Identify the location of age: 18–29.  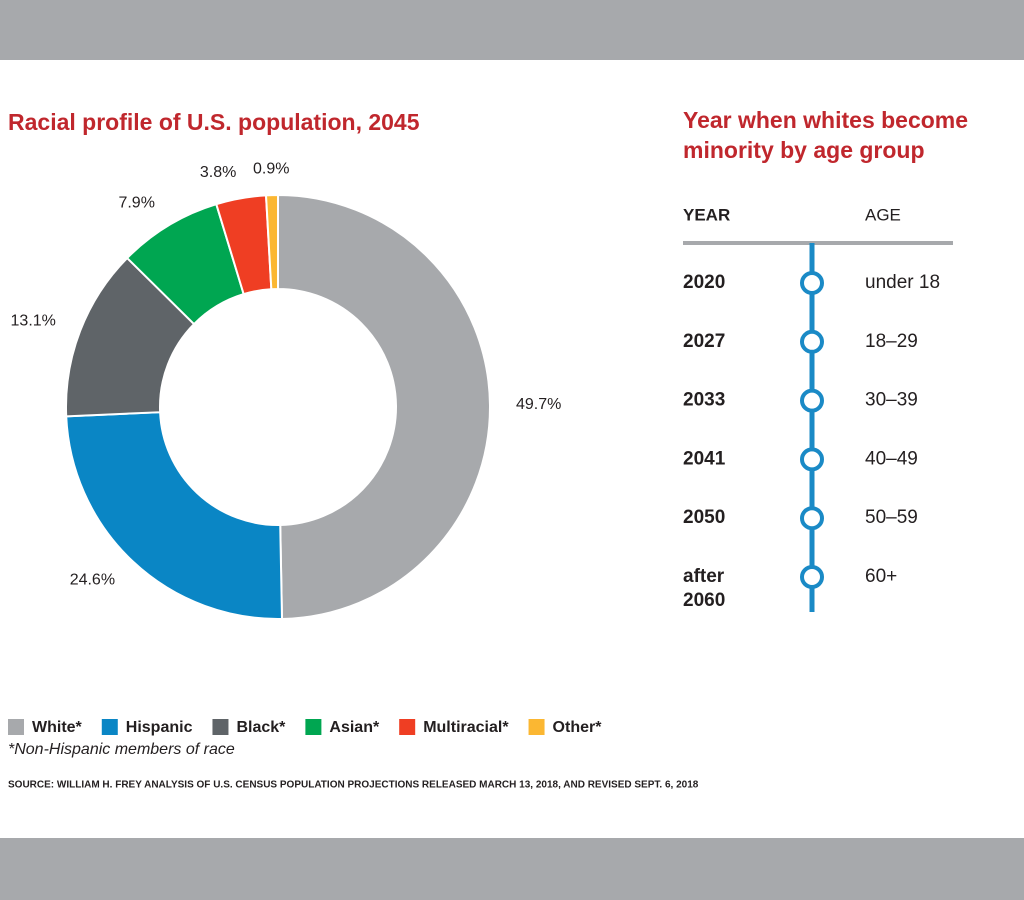
(891, 341).